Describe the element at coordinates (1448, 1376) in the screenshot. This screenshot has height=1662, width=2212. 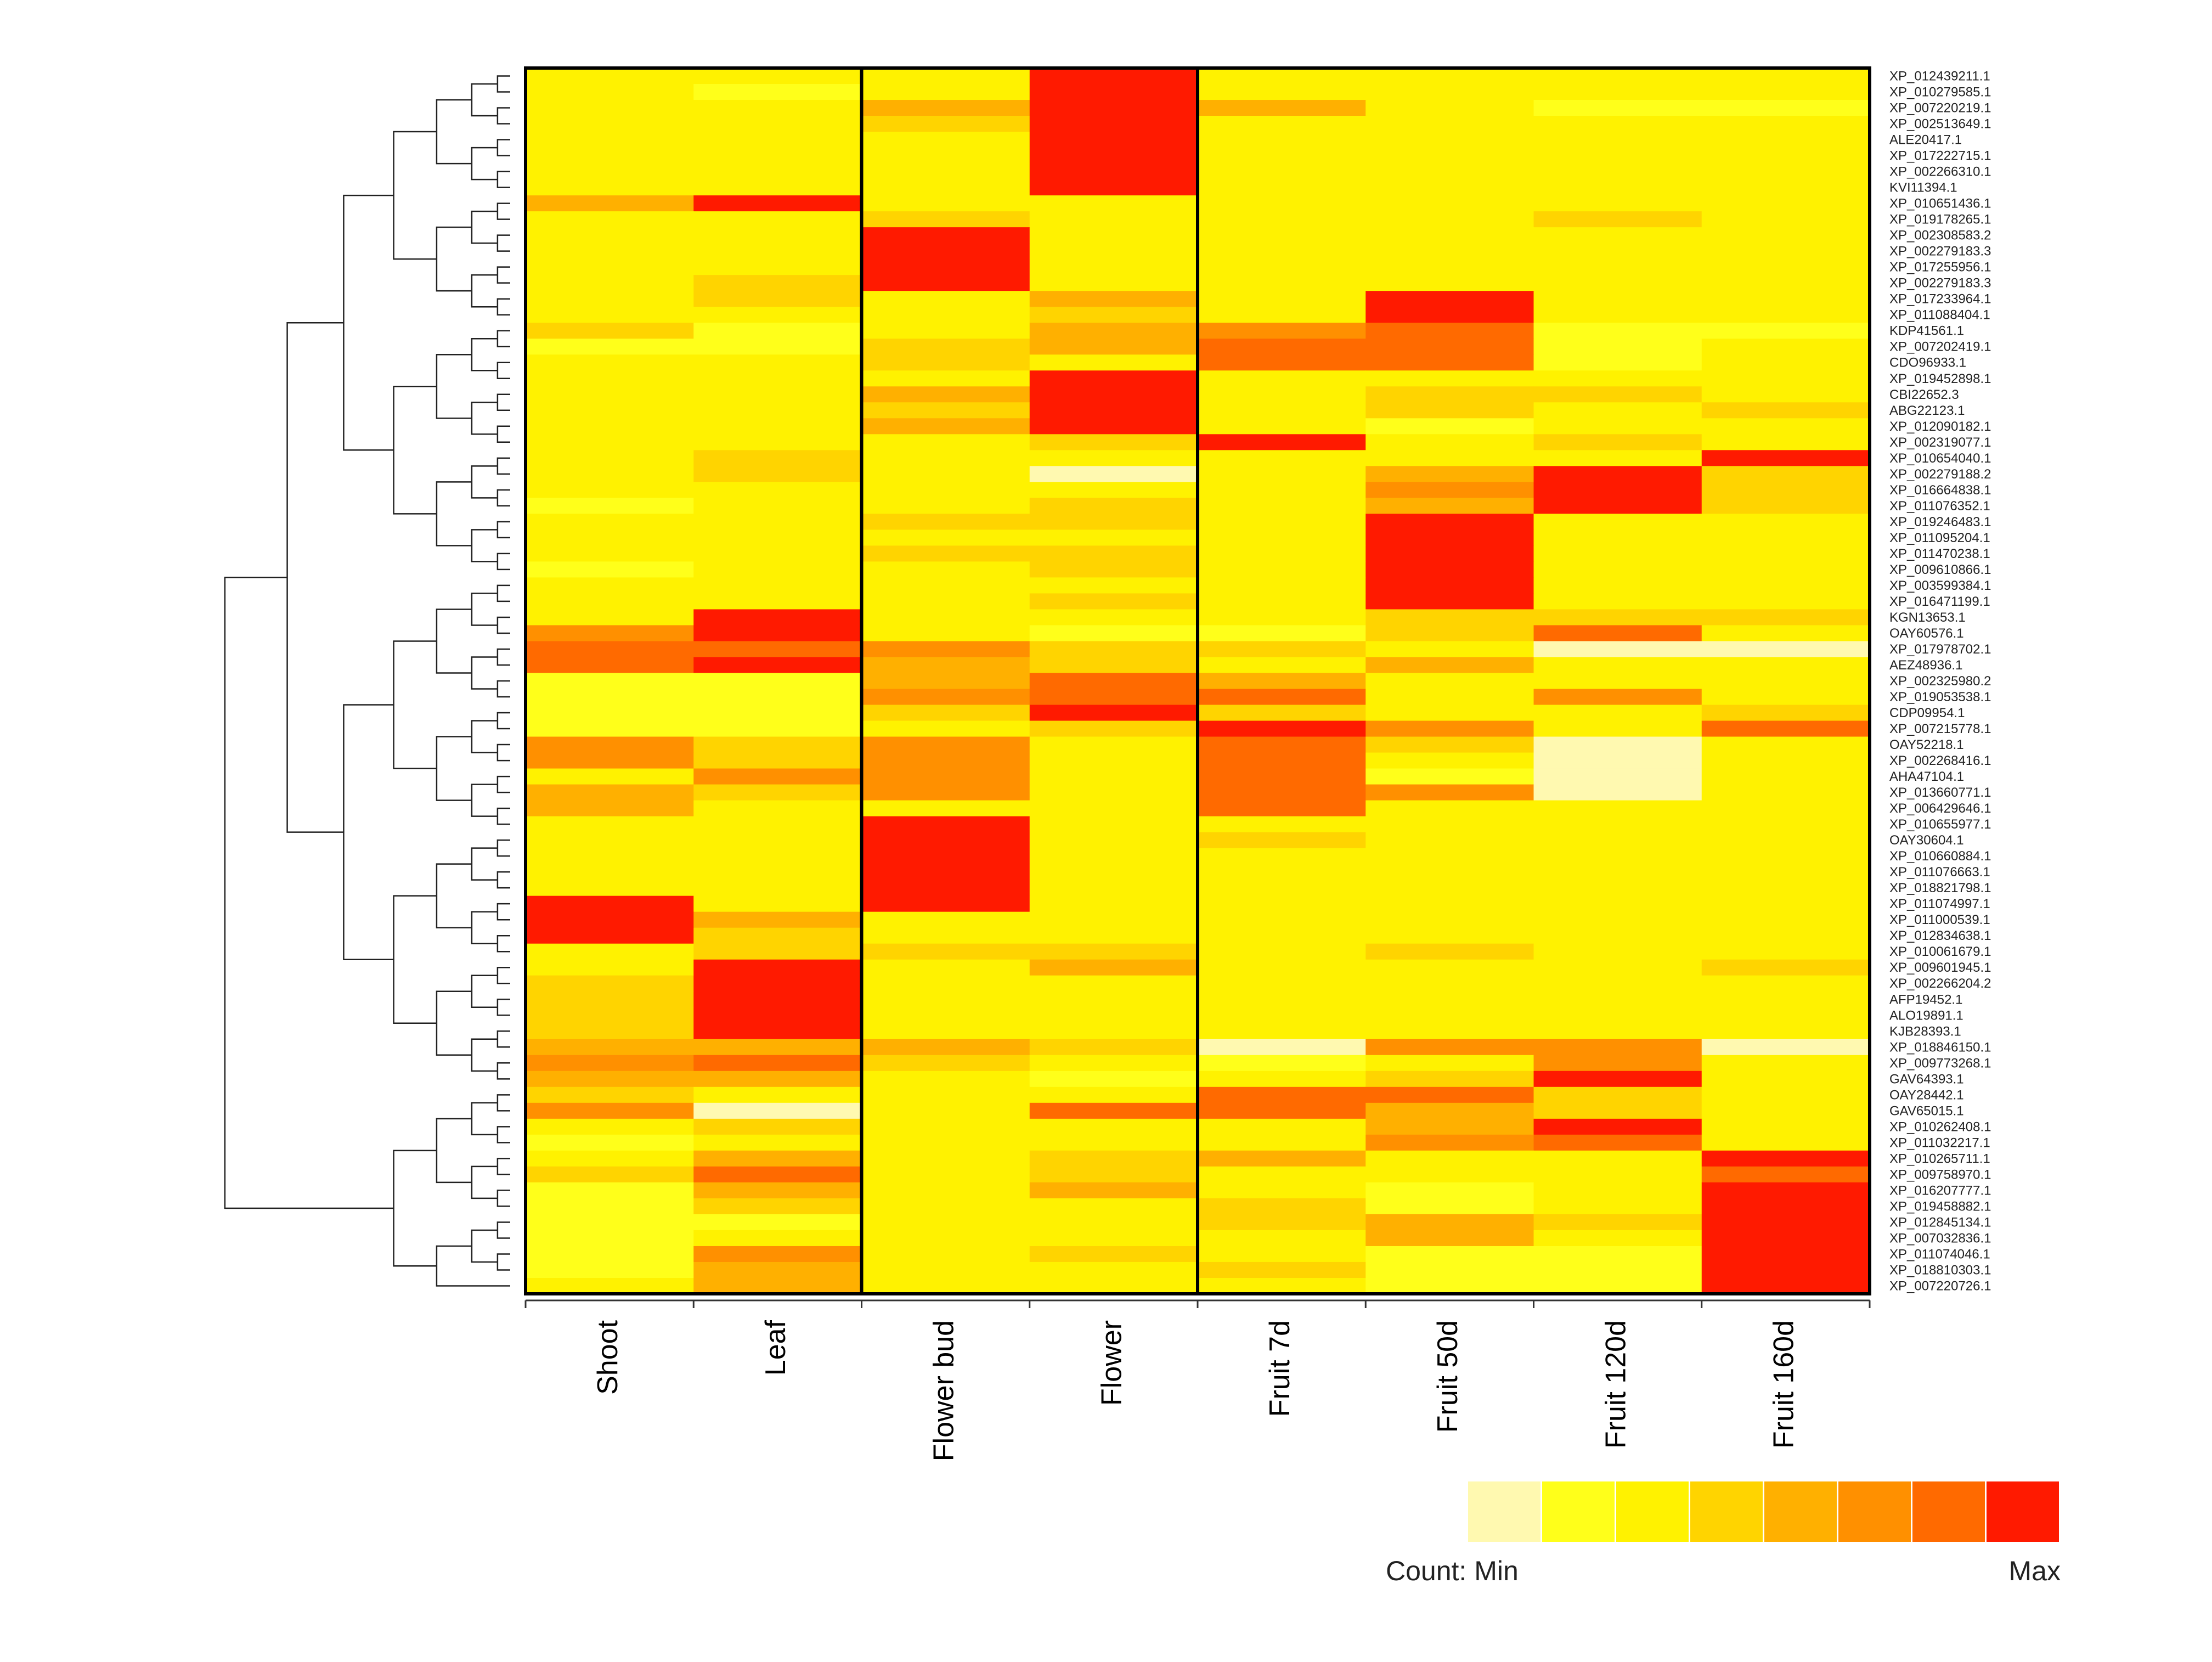
I see `column-label: Fruit 50d` at that location.